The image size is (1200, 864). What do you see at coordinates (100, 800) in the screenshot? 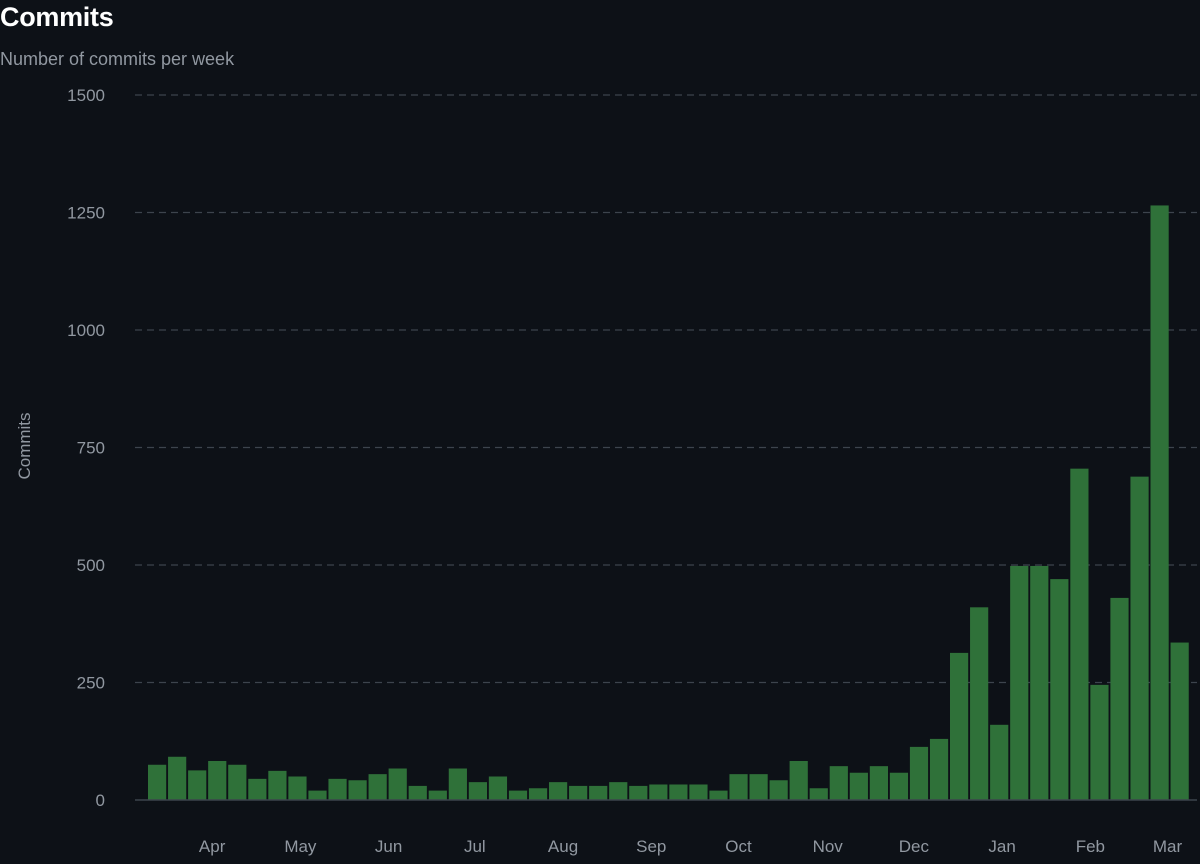
I see `y-tick-label: 0` at bounding box center [100, 800].